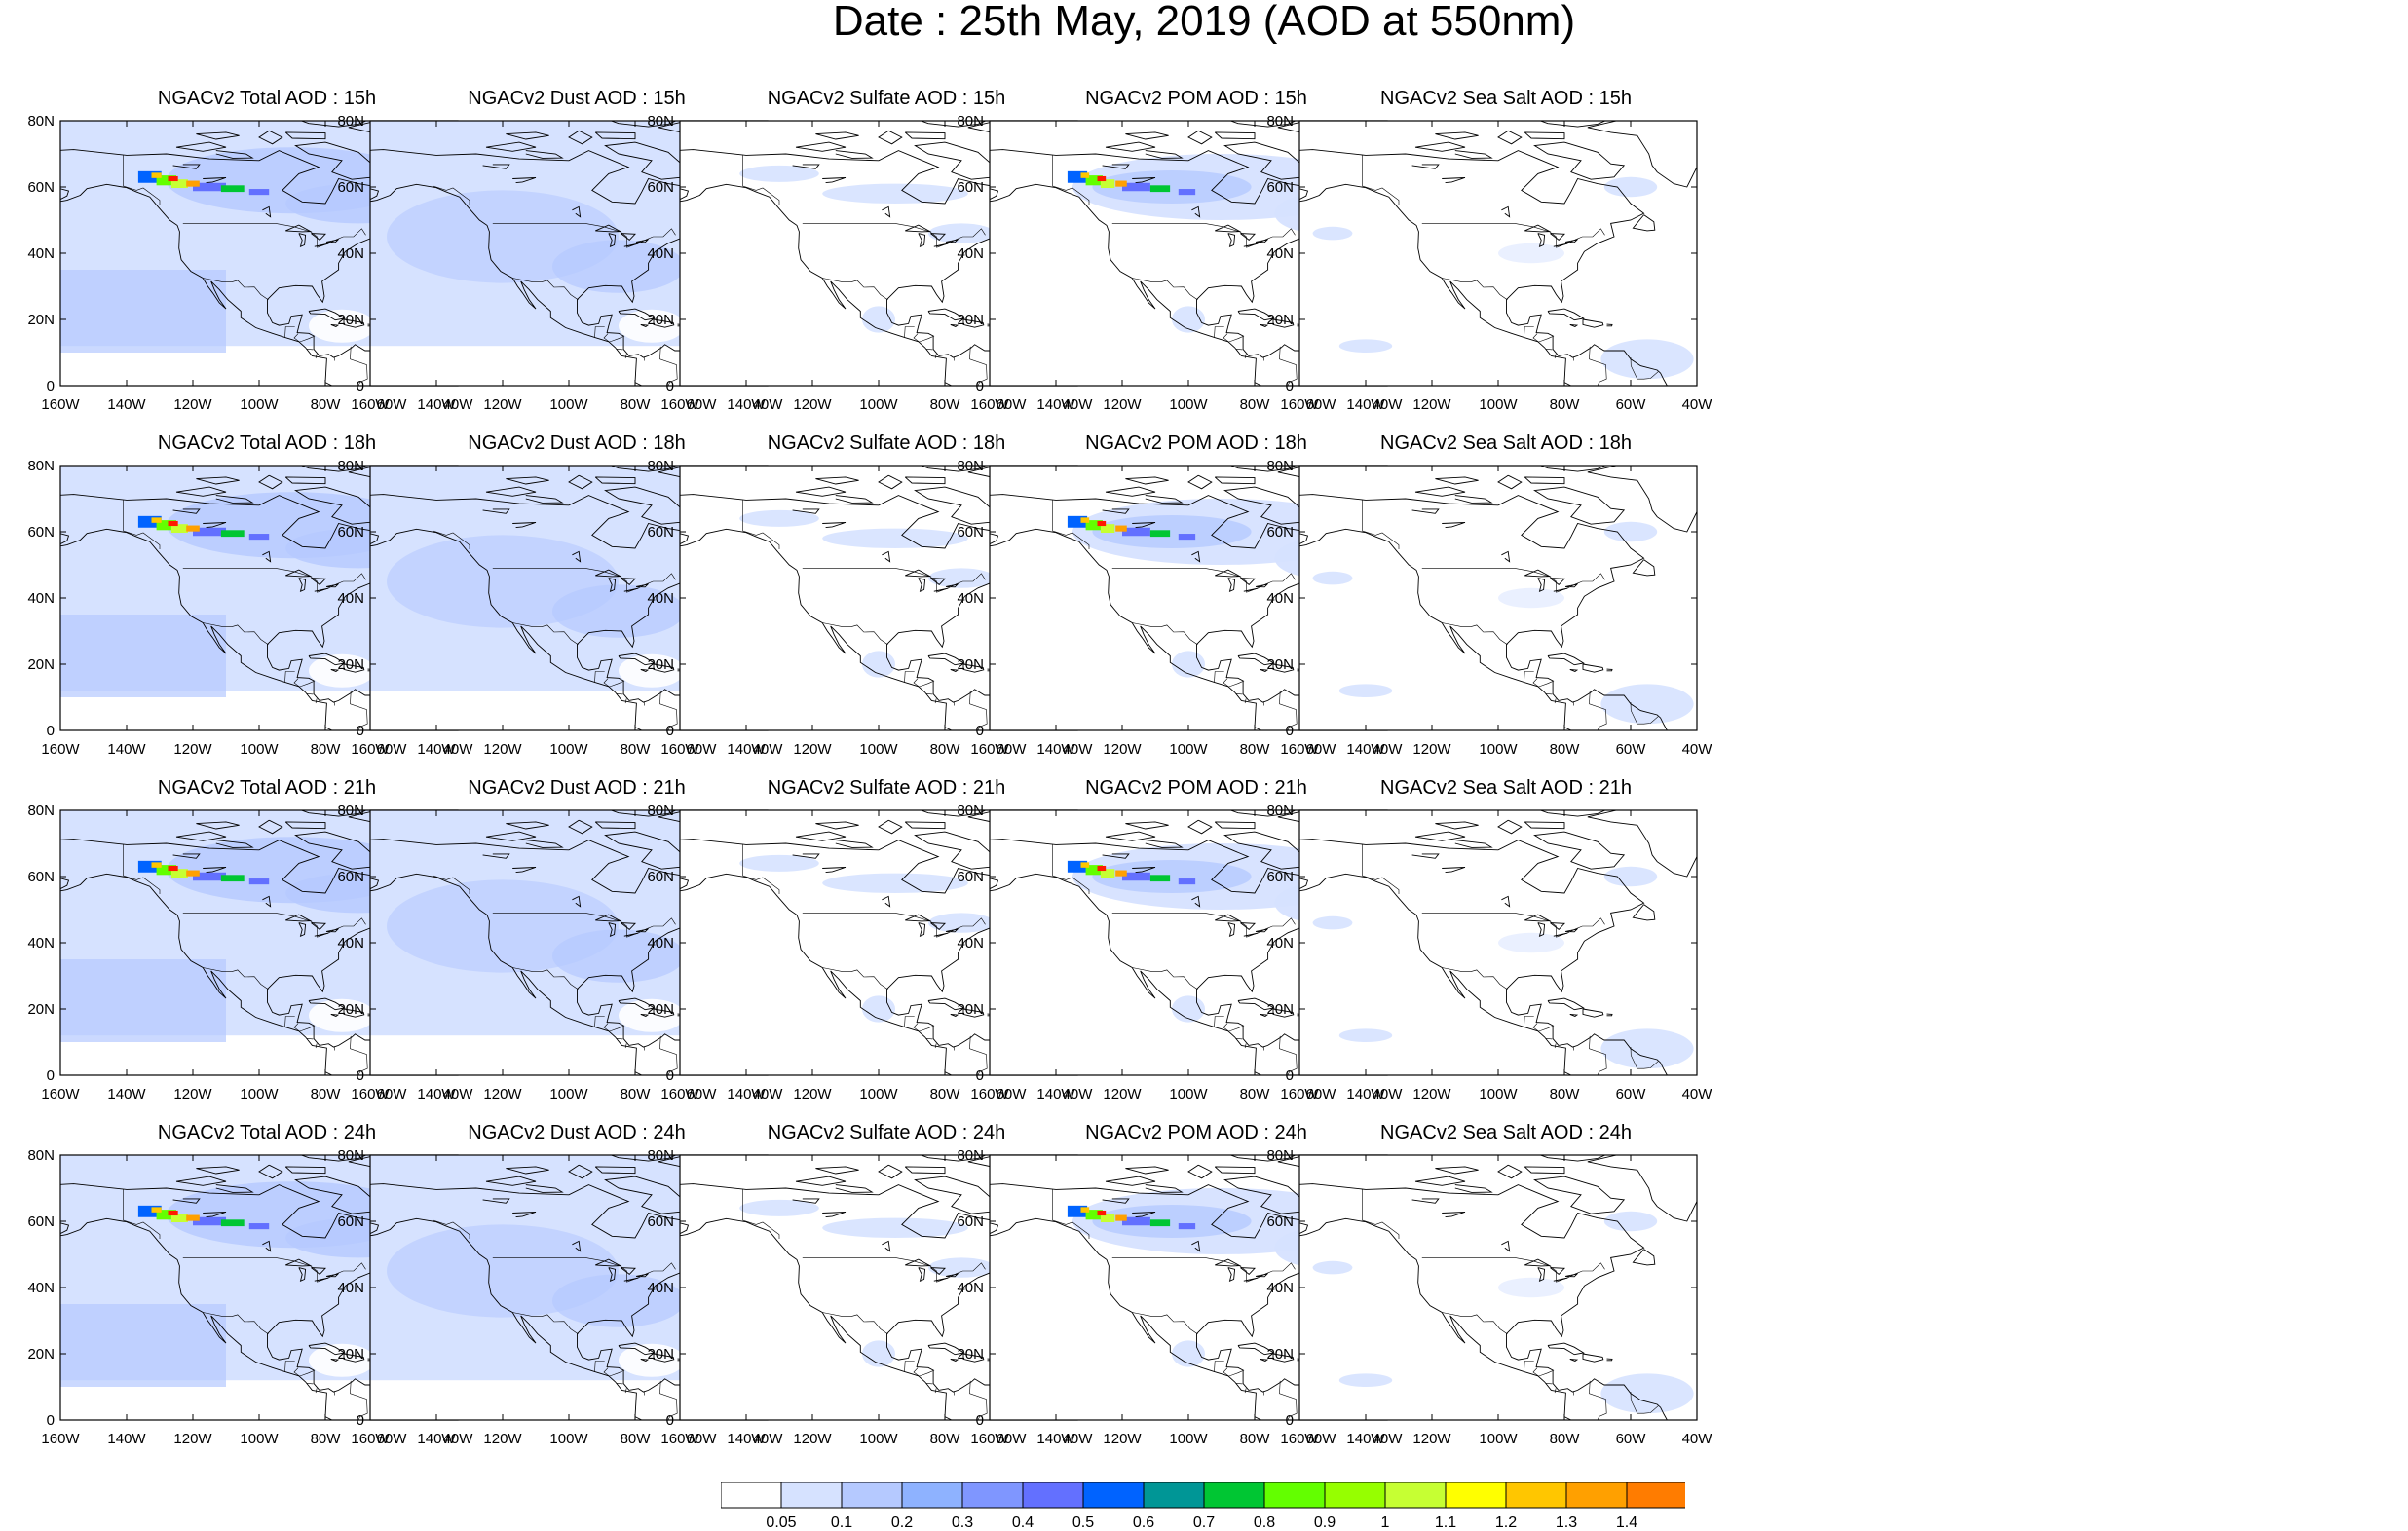  Describe the element at coordinates (577, 788) in the screenshot. I see `panel-title: NGACv2 Dust AOD : 21h` at that location.